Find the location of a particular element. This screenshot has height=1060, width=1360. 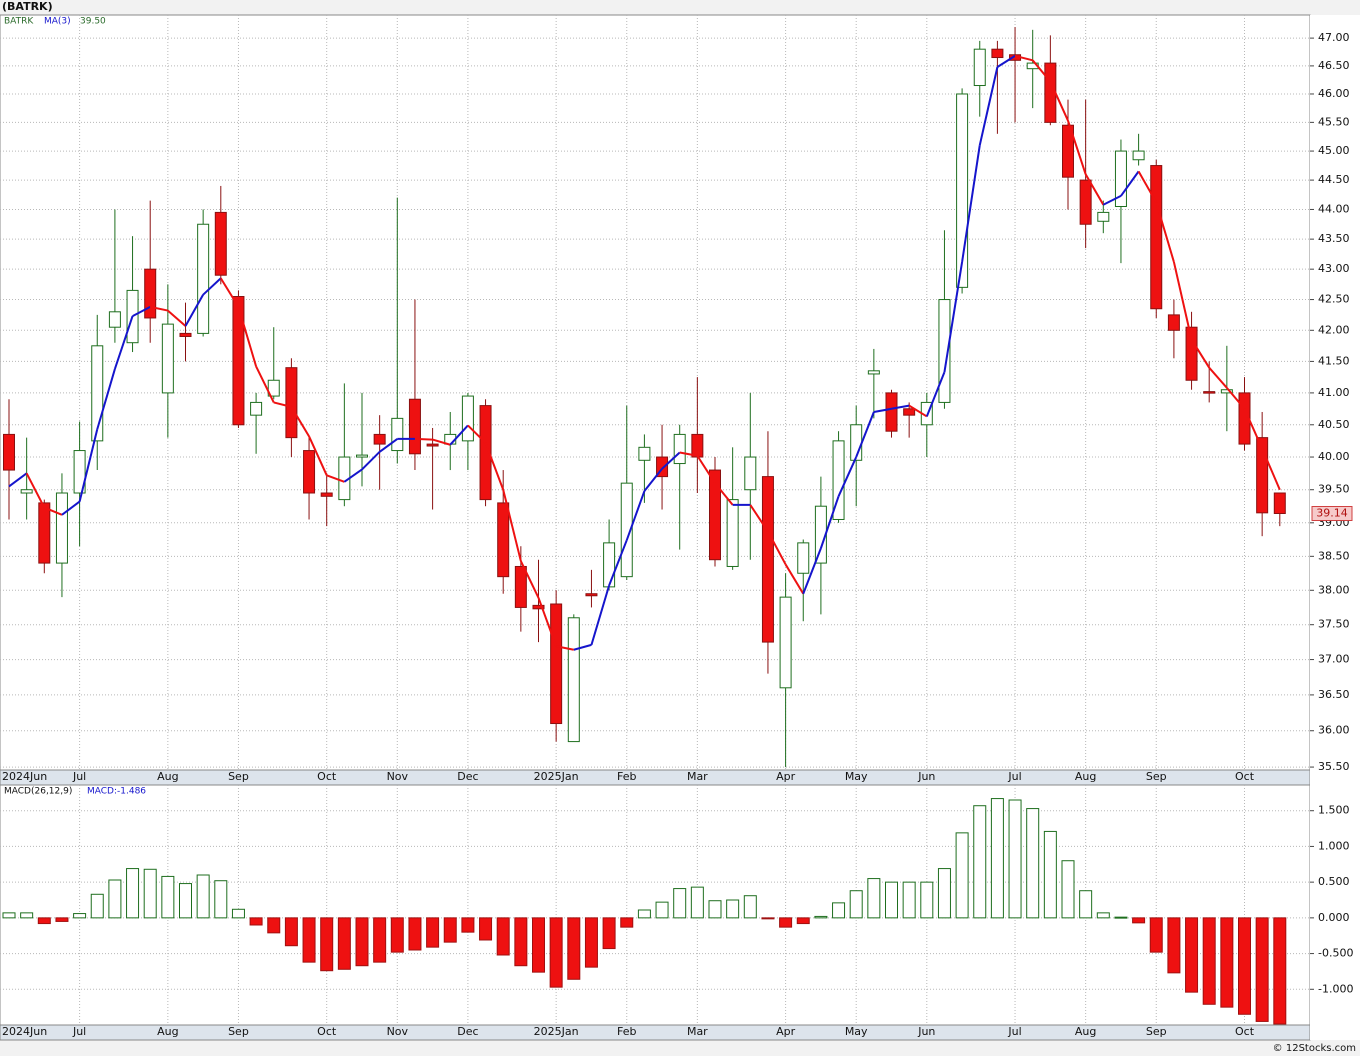

date-strip is located at coordinates (655, 1032).